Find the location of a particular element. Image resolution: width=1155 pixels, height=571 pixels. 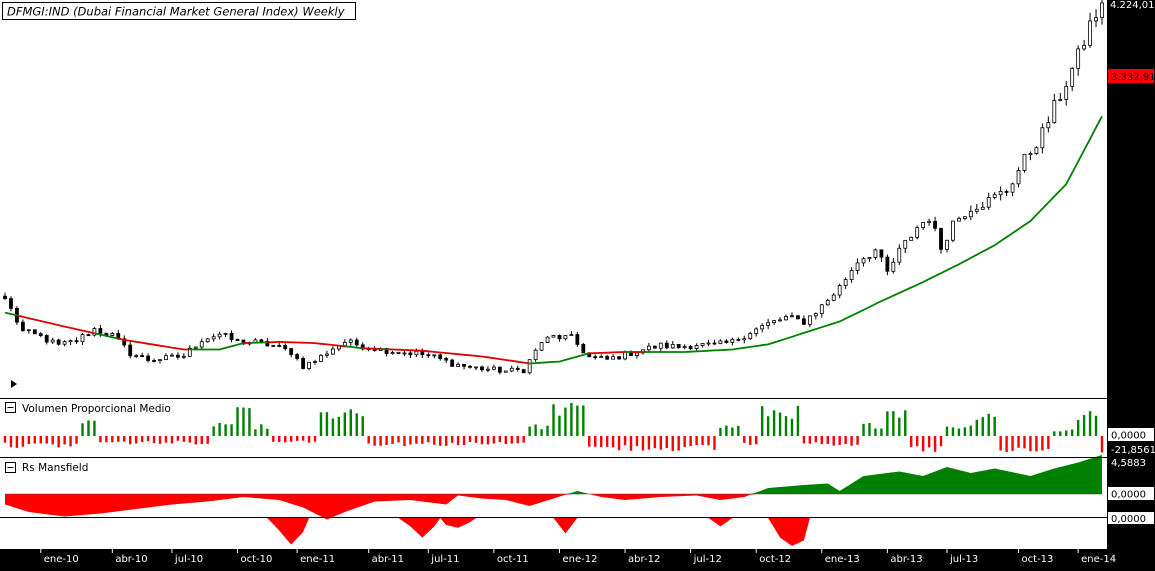

rs-lower-tag is located at coordinates (1131, 518).